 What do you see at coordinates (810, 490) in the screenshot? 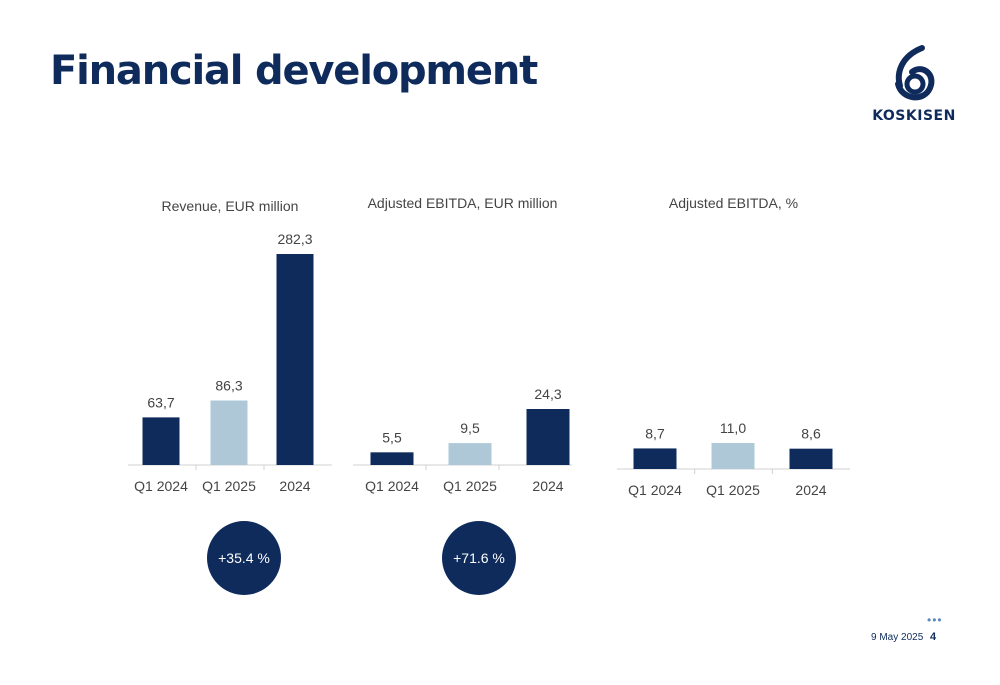
I see `chart-3-category-label: 2024` at bounding box center [810, 490].